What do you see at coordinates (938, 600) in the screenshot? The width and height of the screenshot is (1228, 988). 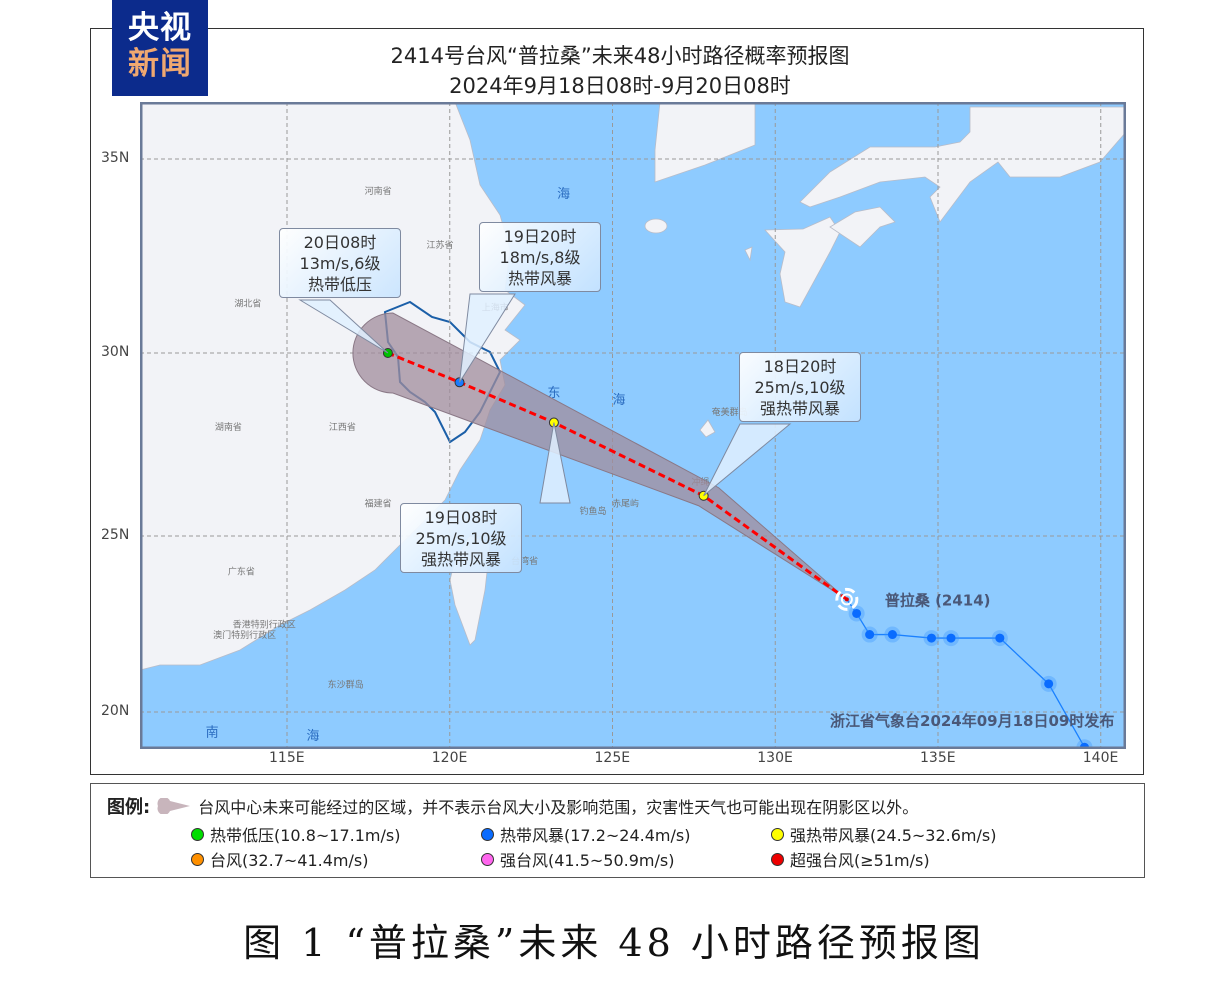 I see `typhoon-name-label: 普拉桑 (2414)` at bounding box center [938, 600].